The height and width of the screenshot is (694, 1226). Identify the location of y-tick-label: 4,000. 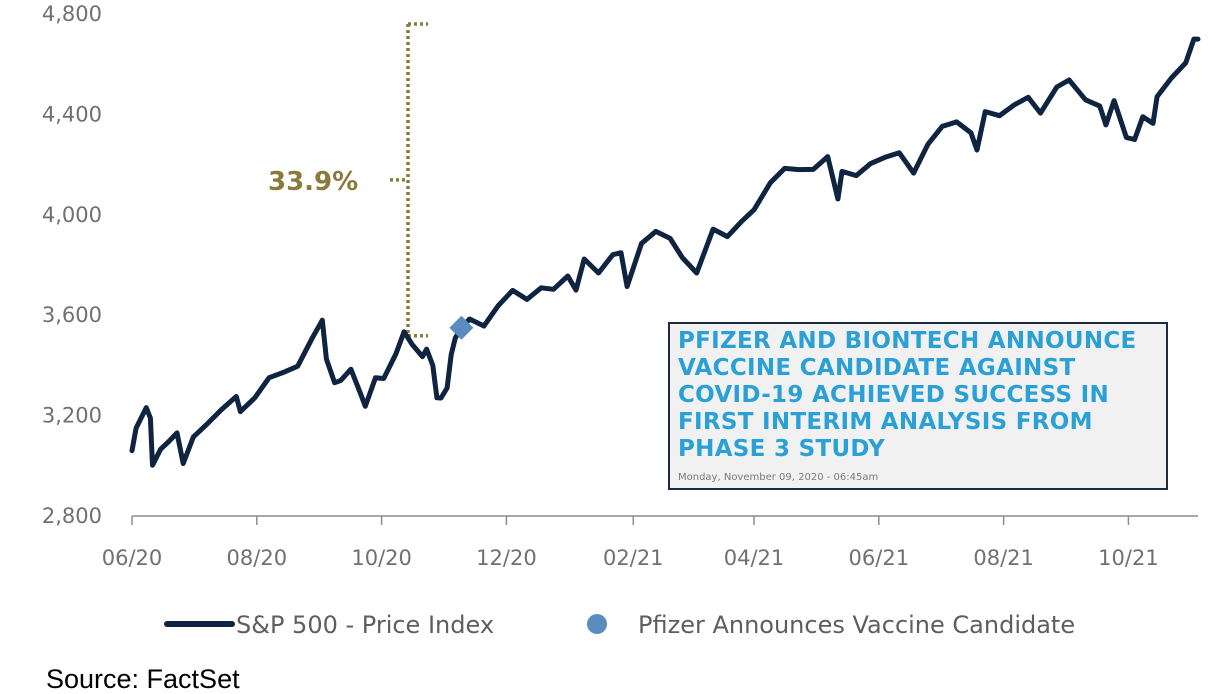
(72, 215).